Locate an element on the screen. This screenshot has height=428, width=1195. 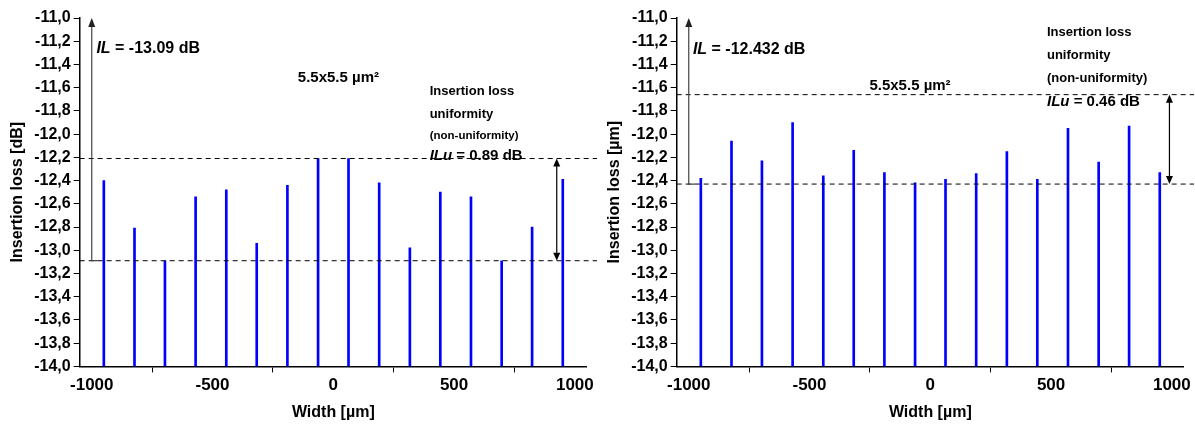
y-axis-title: Insertion loss [µm] is located at coordinates (614, 192).